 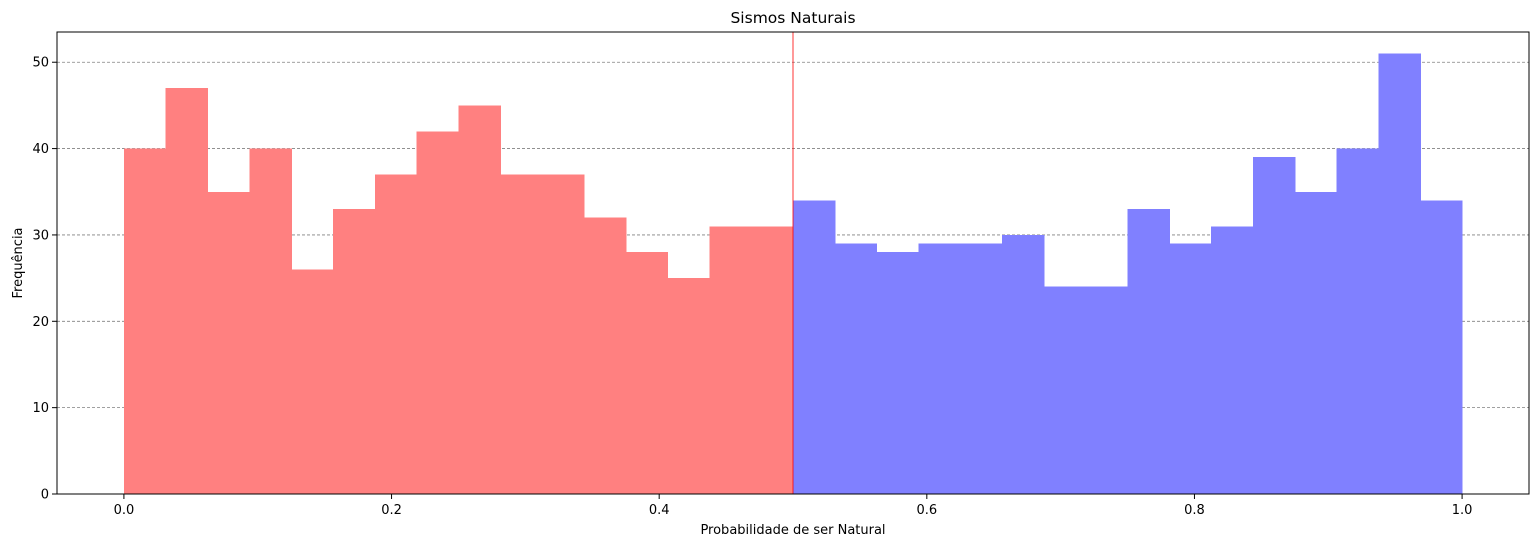 I want to click on x-tick-label: 0.0, so click(x=124, y=510).